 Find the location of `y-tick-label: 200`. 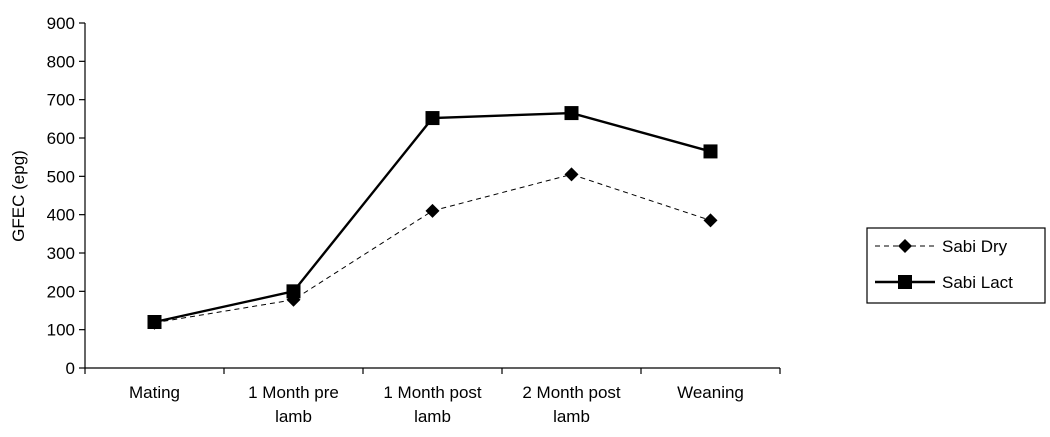

y-tick-label: 200 is located at coordinates (61, 291).